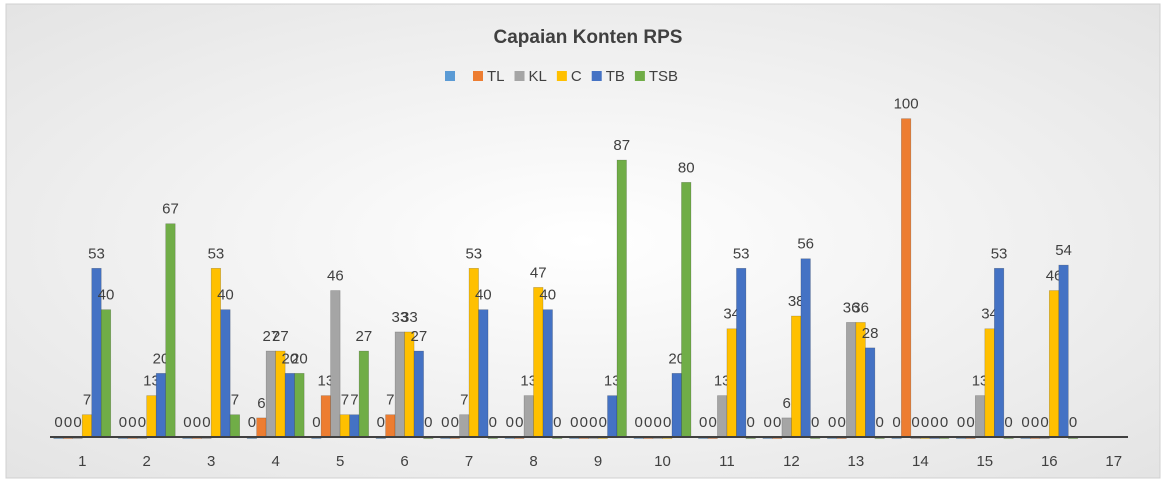 Image resolution: width=1166 pixels, height=487 pixels. I want to click on data-label: 100, so click(906, 104).